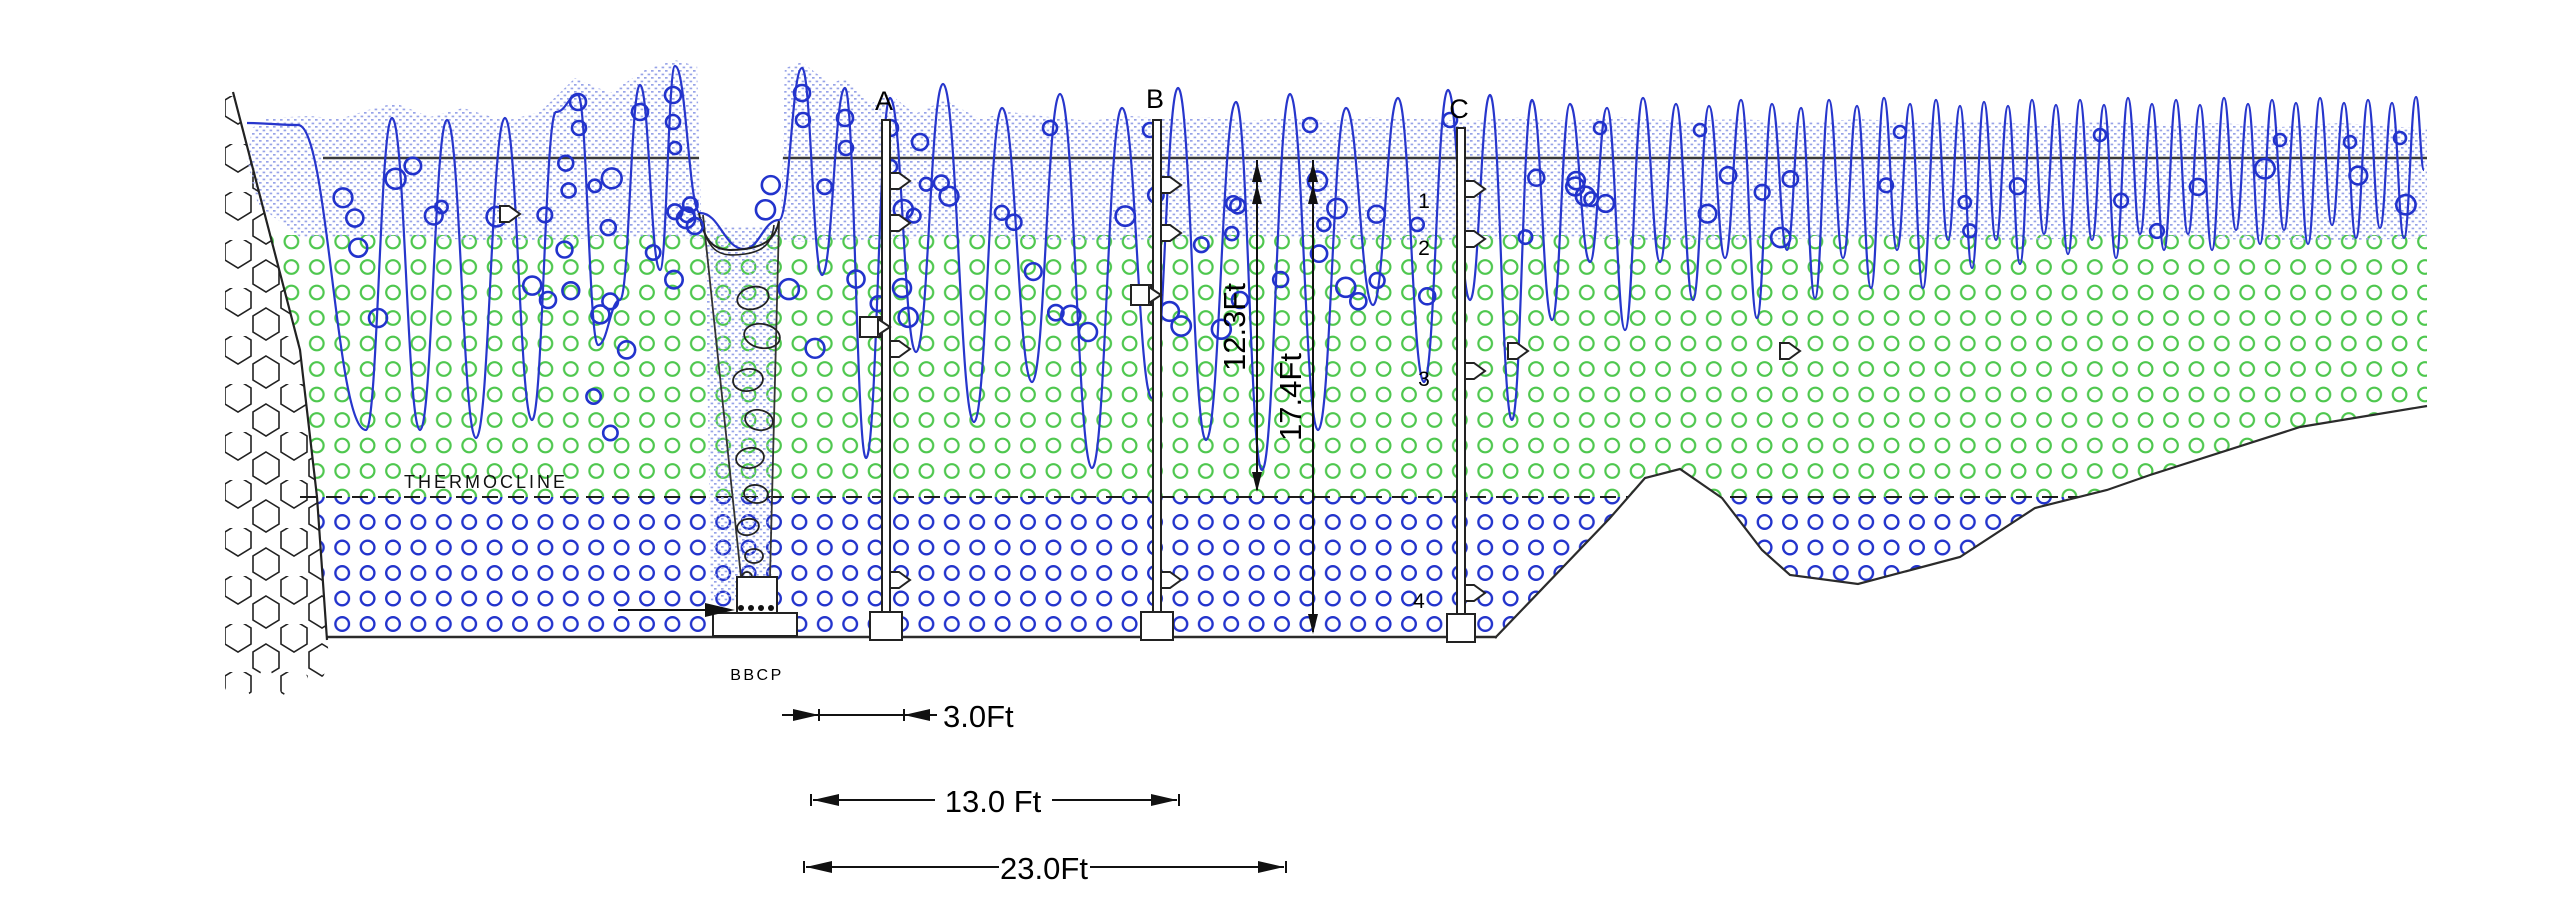  What do you see at coordinates (1290, 397) in the screenshot?
I see `dim-17-4ft-label: 17.4Ft` at bounding box center [1290, 397].